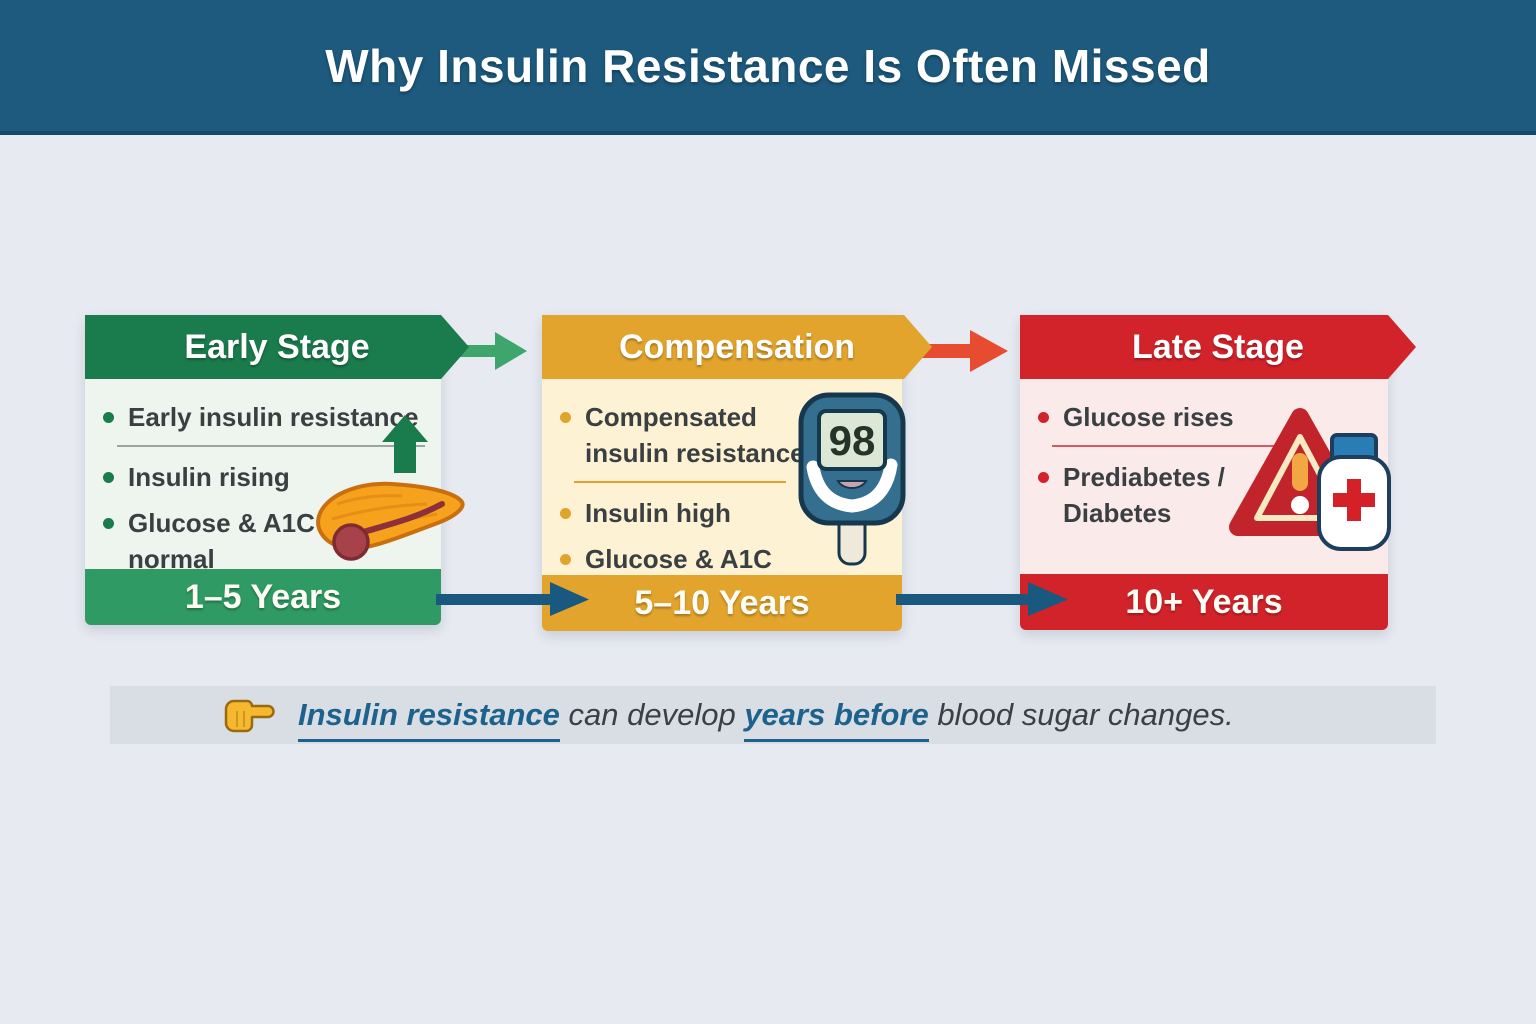 The width and height of the screenshot is (1536, 1024). Describe the element at coordinates (1148, 417) in the screenshot. I see `bullet-text: Glucose rises` at that location.